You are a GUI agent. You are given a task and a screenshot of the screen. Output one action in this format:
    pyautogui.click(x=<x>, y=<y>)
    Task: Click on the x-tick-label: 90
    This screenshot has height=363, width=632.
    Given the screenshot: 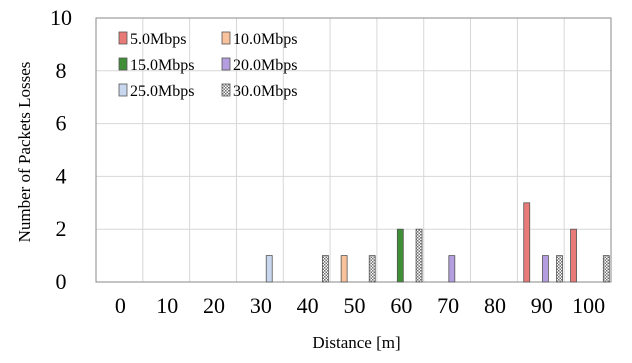 What is the action you would take?
    pyautogui.click(x=542, y=305)
    